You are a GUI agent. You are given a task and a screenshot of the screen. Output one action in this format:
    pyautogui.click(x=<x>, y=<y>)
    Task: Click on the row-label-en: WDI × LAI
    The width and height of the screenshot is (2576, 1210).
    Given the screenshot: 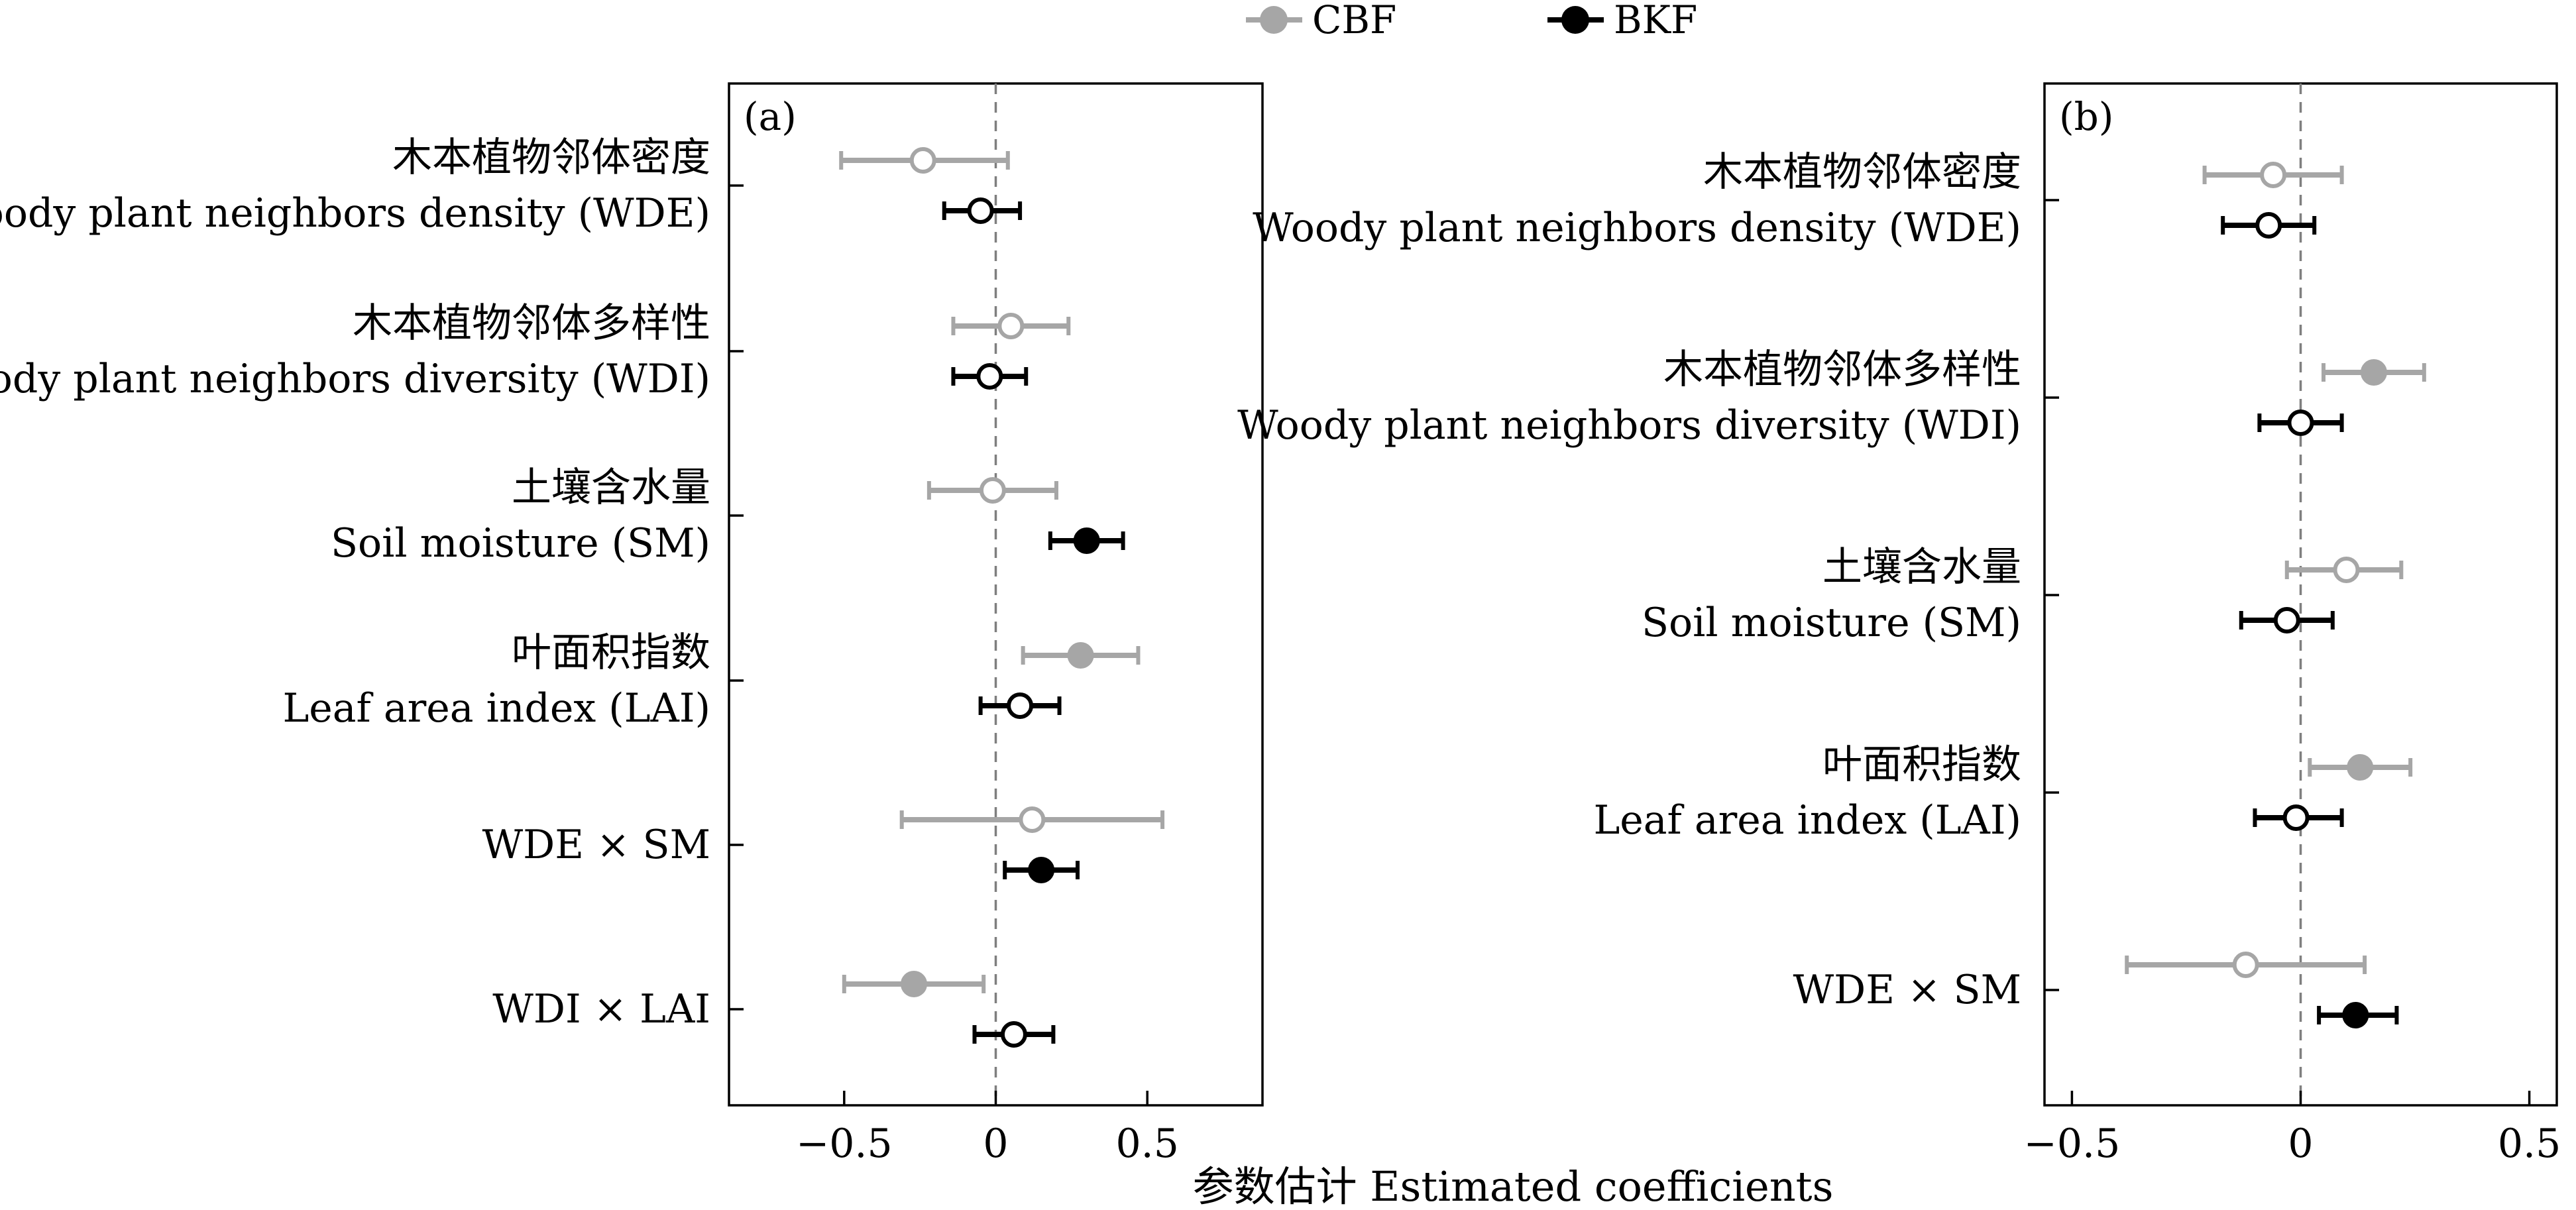 What is the action you would take?
    pyautogui.click(x=601, y=1009)
    